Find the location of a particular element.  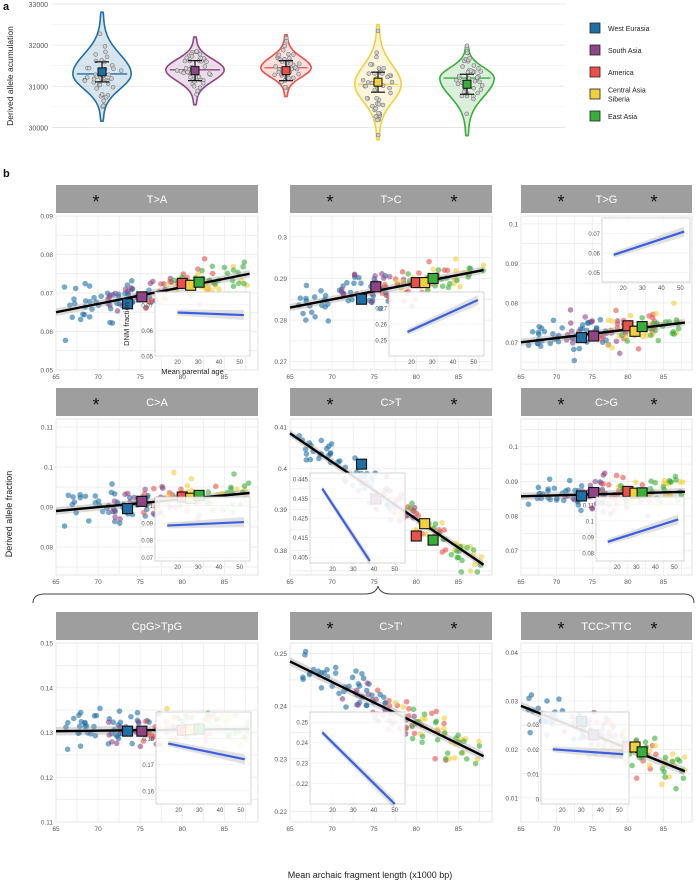

inset-y-tick-label: 0.02 is located at coordinates (533, 751).